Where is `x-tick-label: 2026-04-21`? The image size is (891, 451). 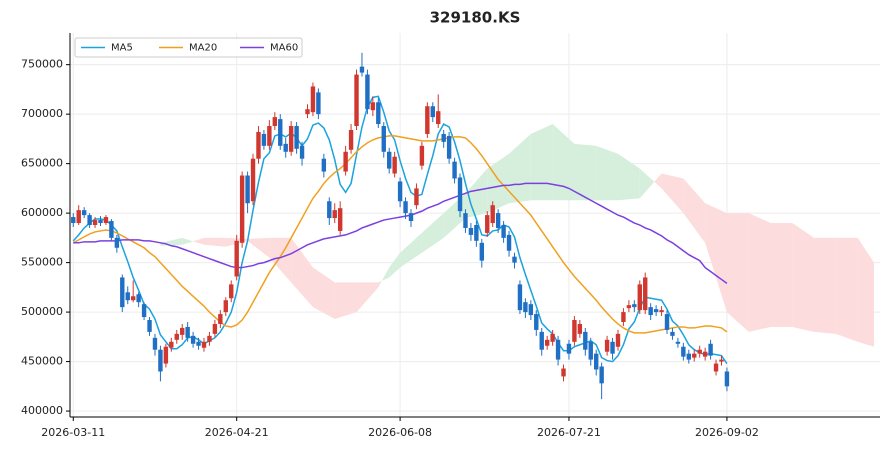
x-tick-label: 2026-04-21 is located at coordinates (237, 432).